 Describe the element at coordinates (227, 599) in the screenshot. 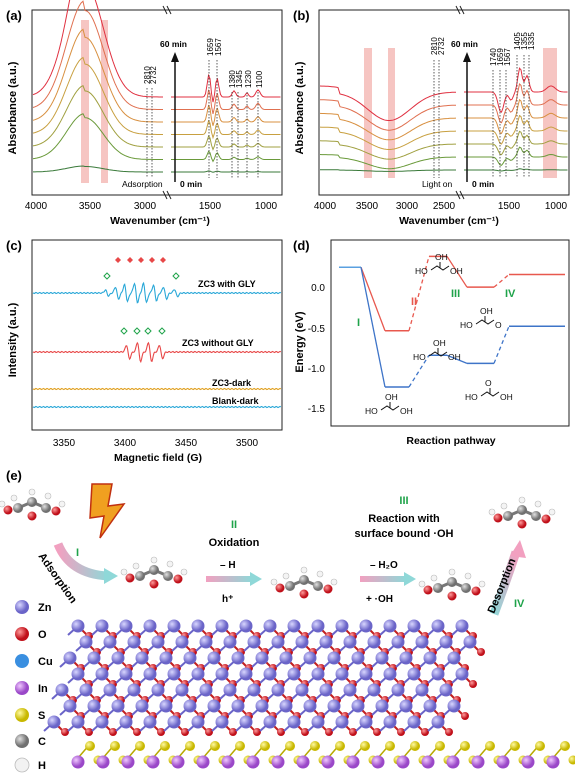

I see `plus-hole: h⁺` at that location.